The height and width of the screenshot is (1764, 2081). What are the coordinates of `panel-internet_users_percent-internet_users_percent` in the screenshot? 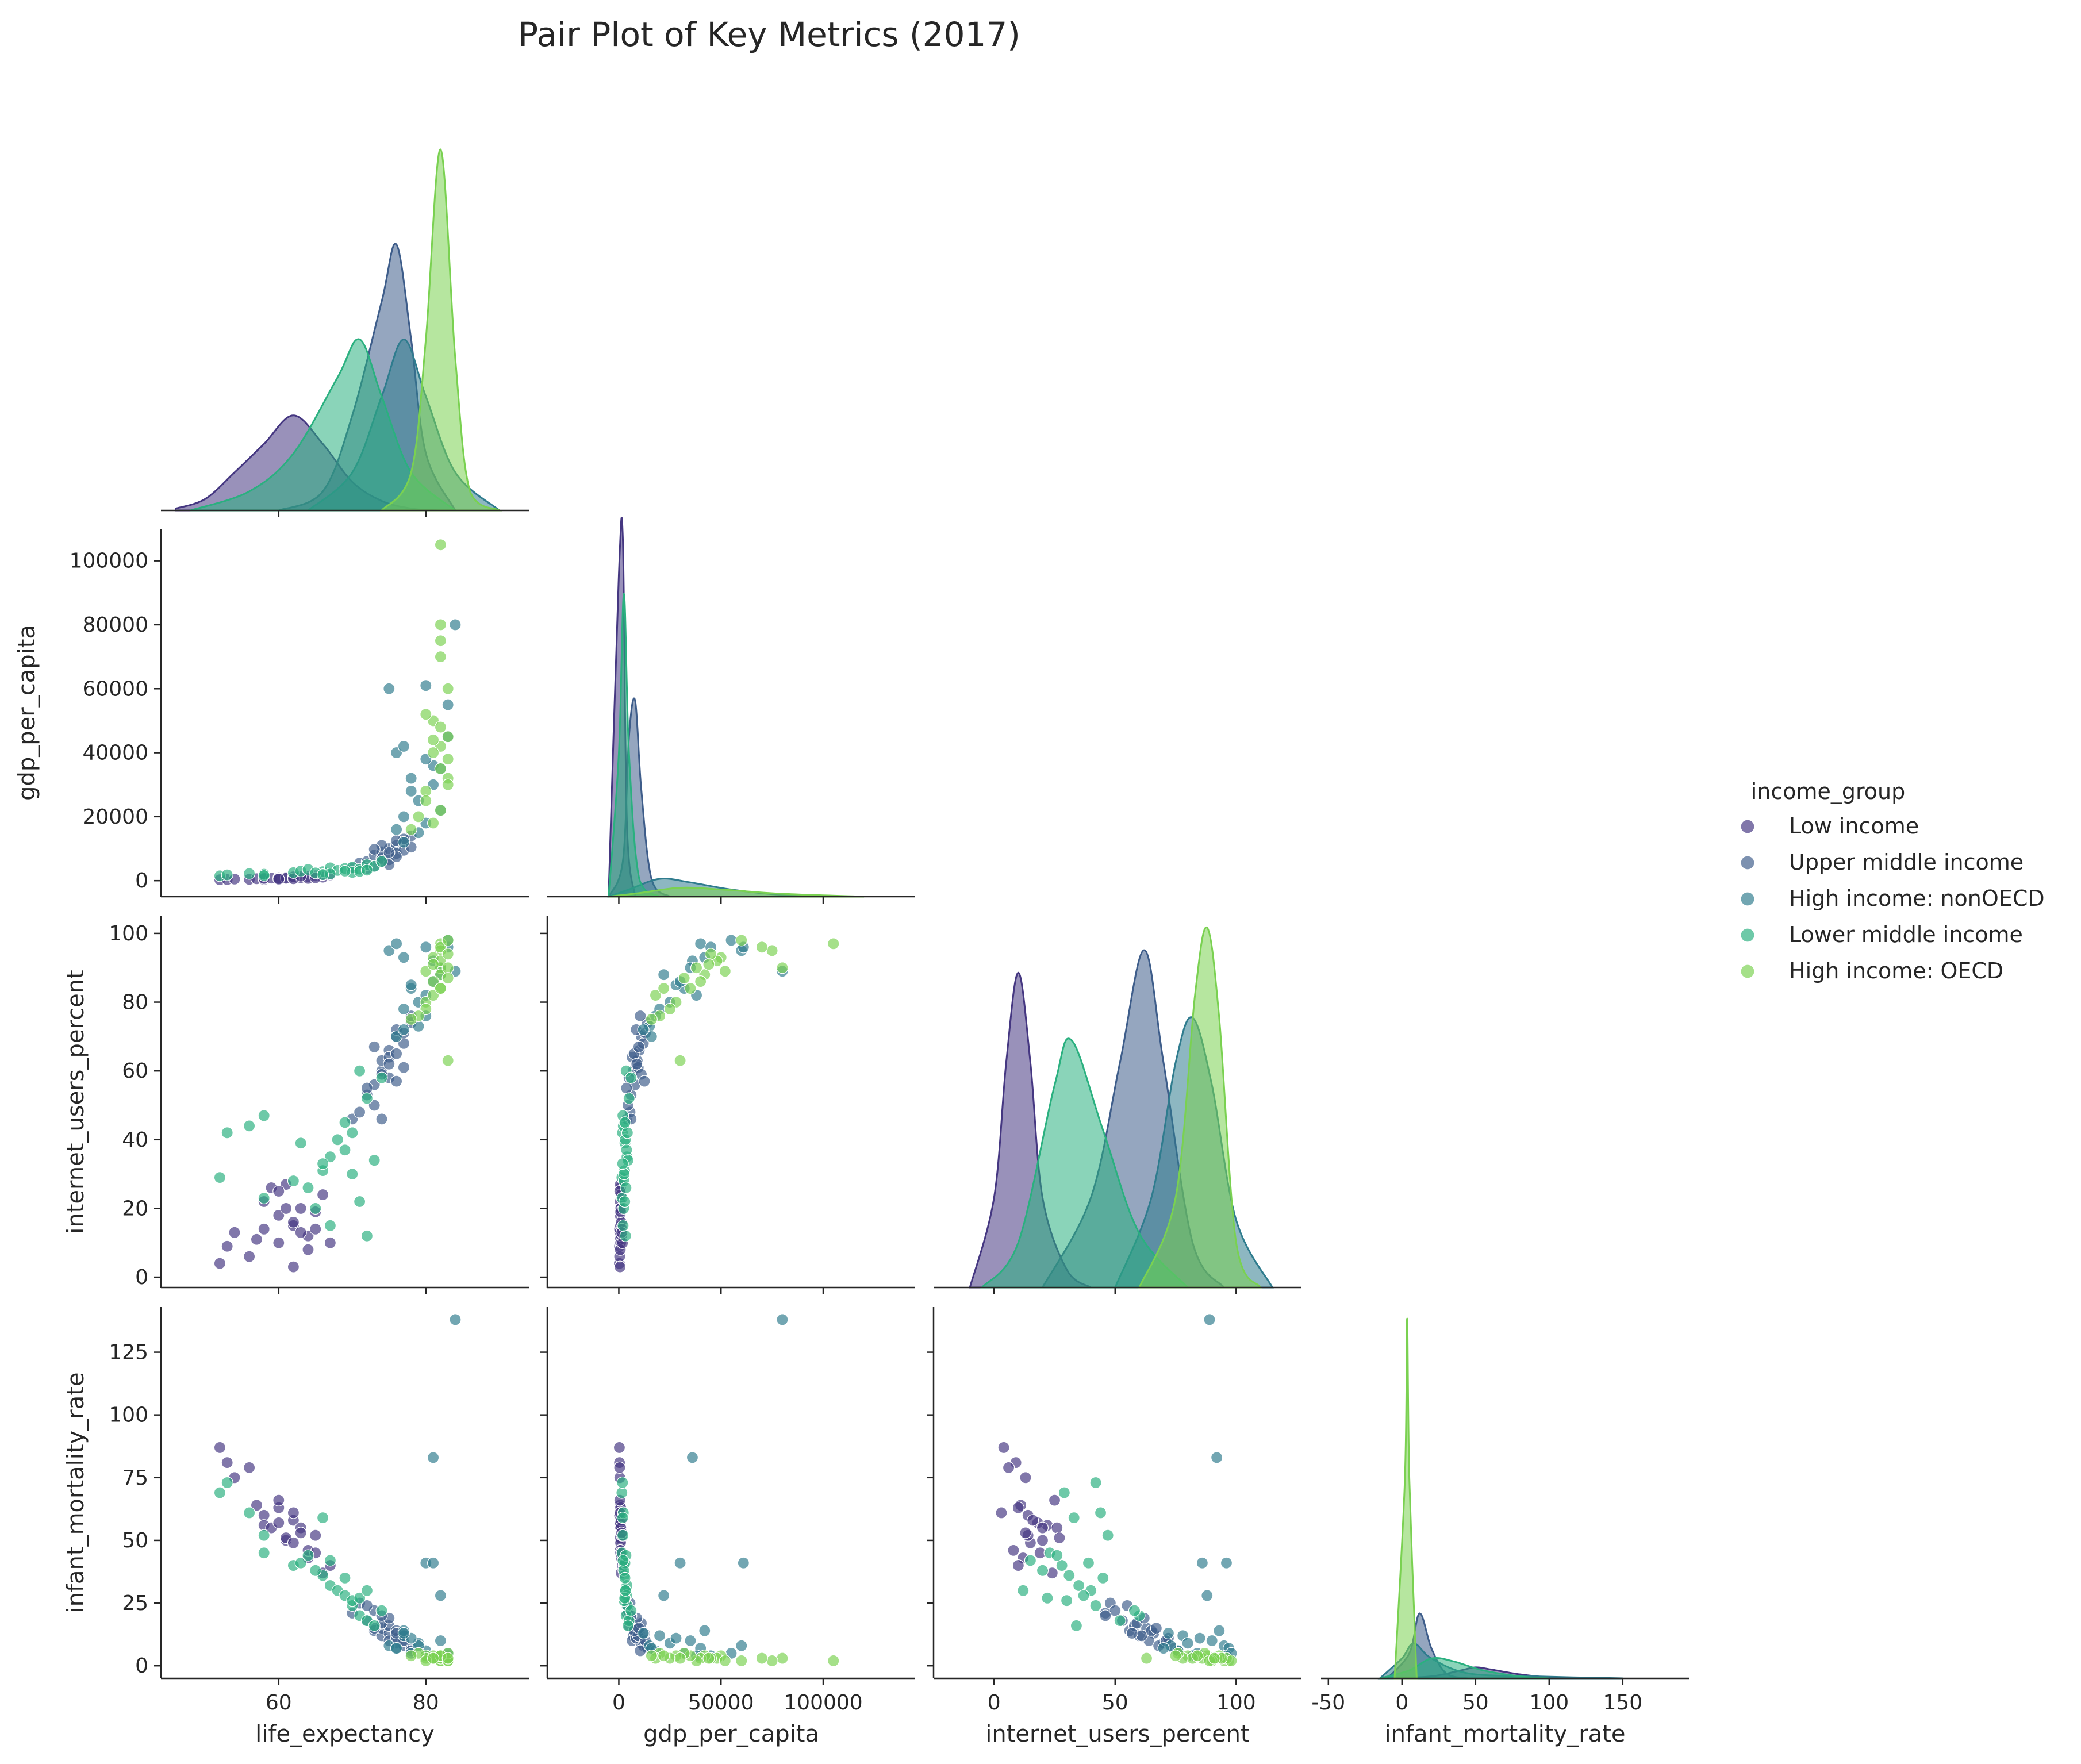 It's located at (1117, 1110).